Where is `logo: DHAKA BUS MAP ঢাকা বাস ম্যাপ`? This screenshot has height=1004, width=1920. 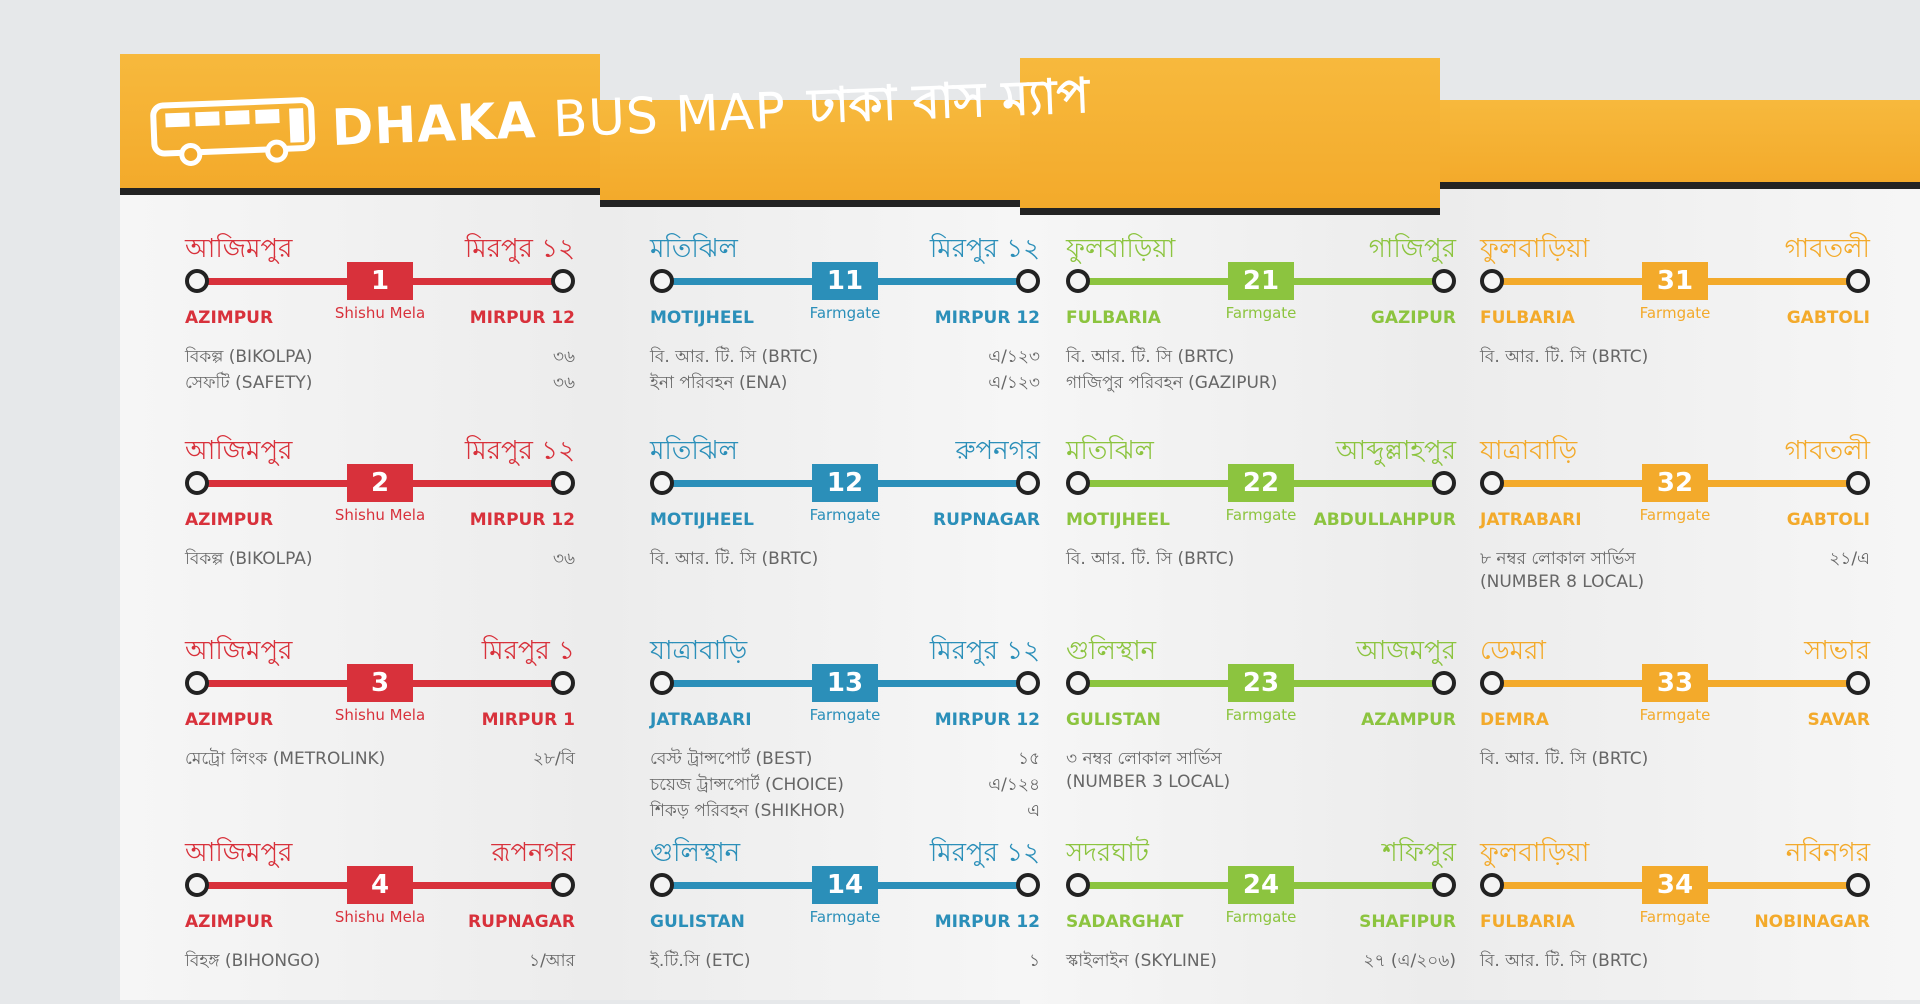
logo: DHAKA BUS MAP ঢাকা বাস ম্যাপ is located at coordinates (619, 117).